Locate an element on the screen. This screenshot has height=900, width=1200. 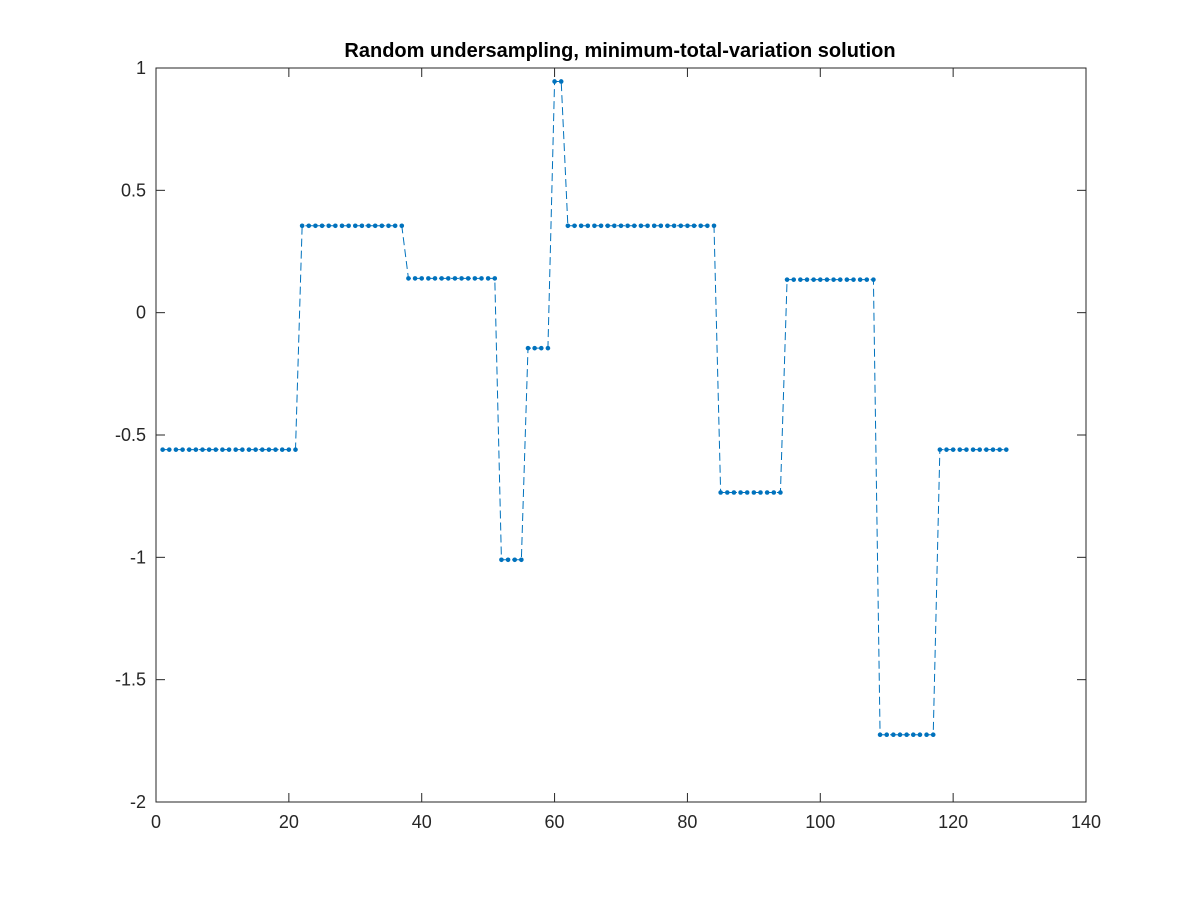
y-tick-label: 0 is located at coordinates (141, 313).